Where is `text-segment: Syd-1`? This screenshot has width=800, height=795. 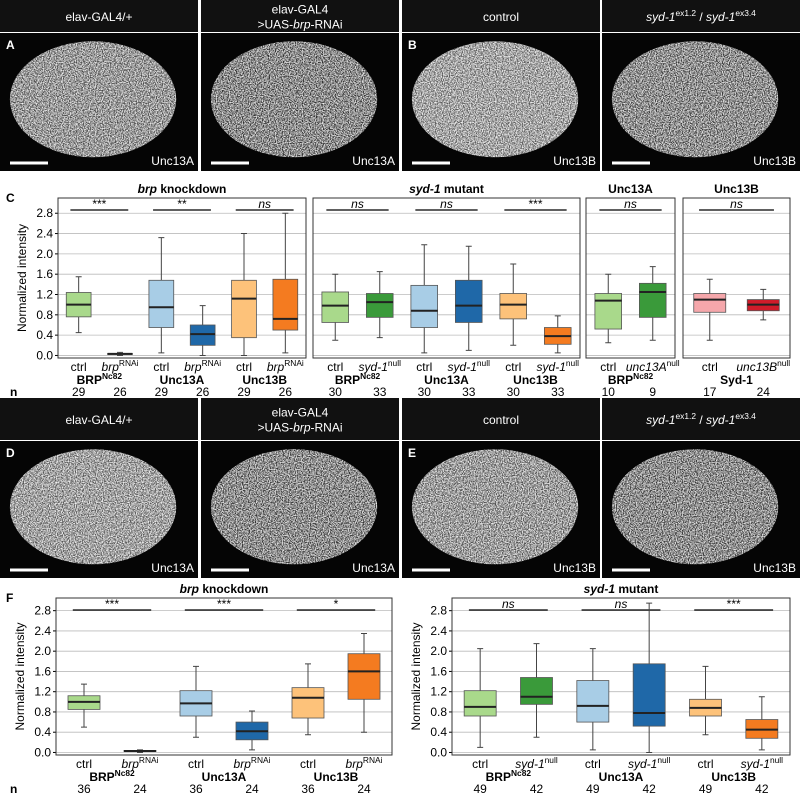 text-segment: Syd-1 is located at coordinates (736, 380).